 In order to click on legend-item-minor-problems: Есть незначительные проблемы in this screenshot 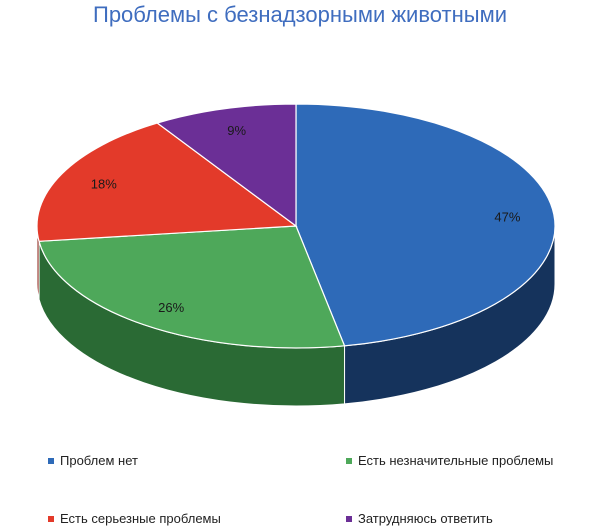, I will do `click(449, 460)`.